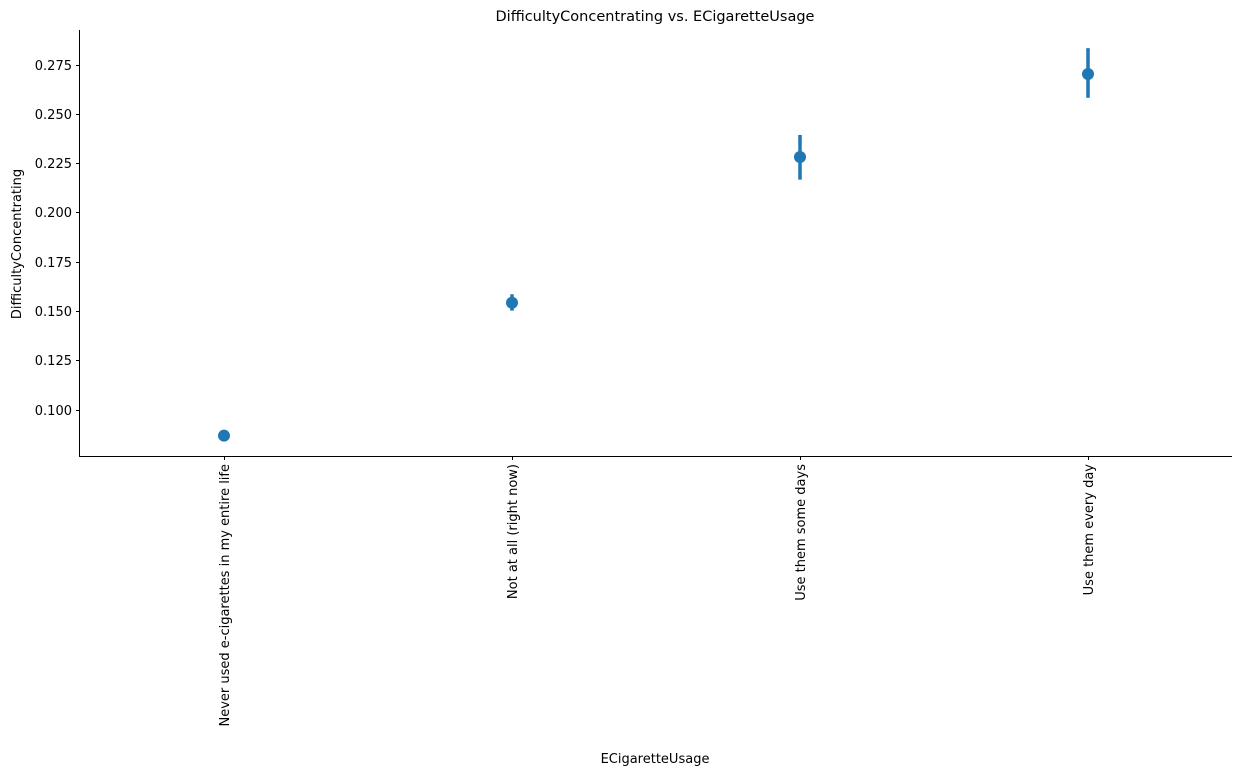 Image resolution: width=1258 pixels, height=776 pixels. Describe the element at coordinates (1089, 530) in the screenshot. I see `x-tick-label: Use them every day` at that location.